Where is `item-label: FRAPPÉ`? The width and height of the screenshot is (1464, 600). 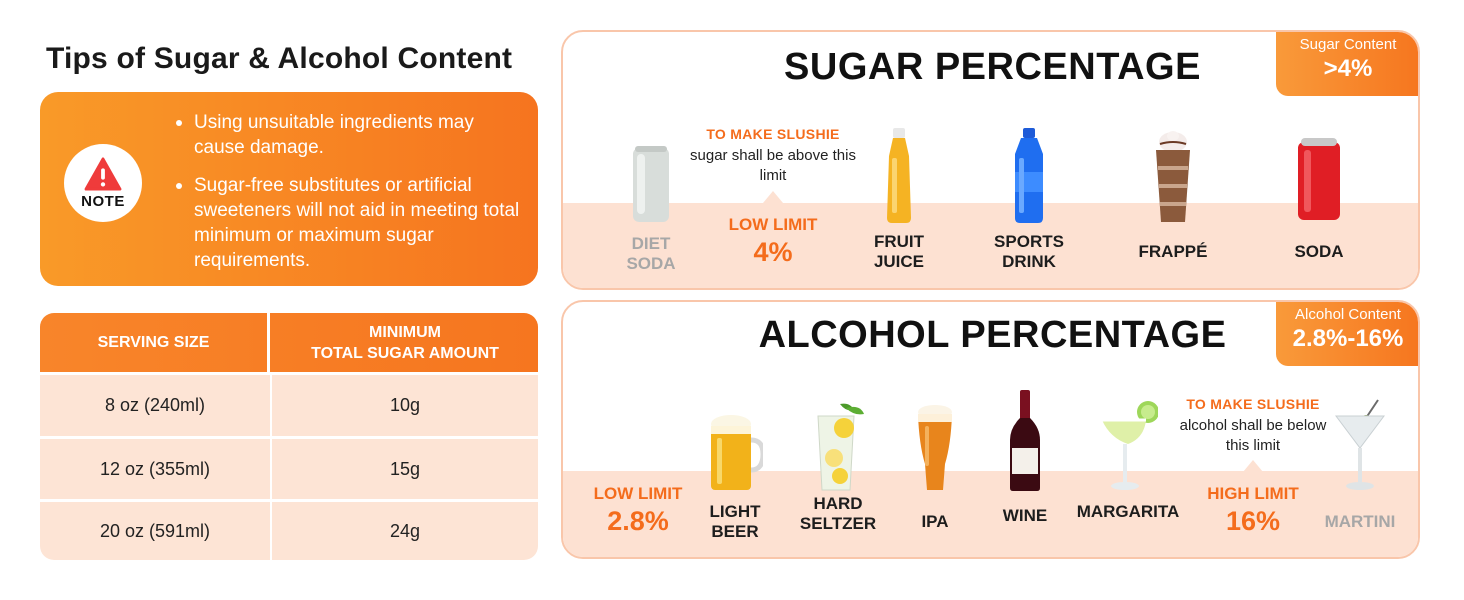 item-label: FRAPPÉ is located at coordinates (1173, 251).